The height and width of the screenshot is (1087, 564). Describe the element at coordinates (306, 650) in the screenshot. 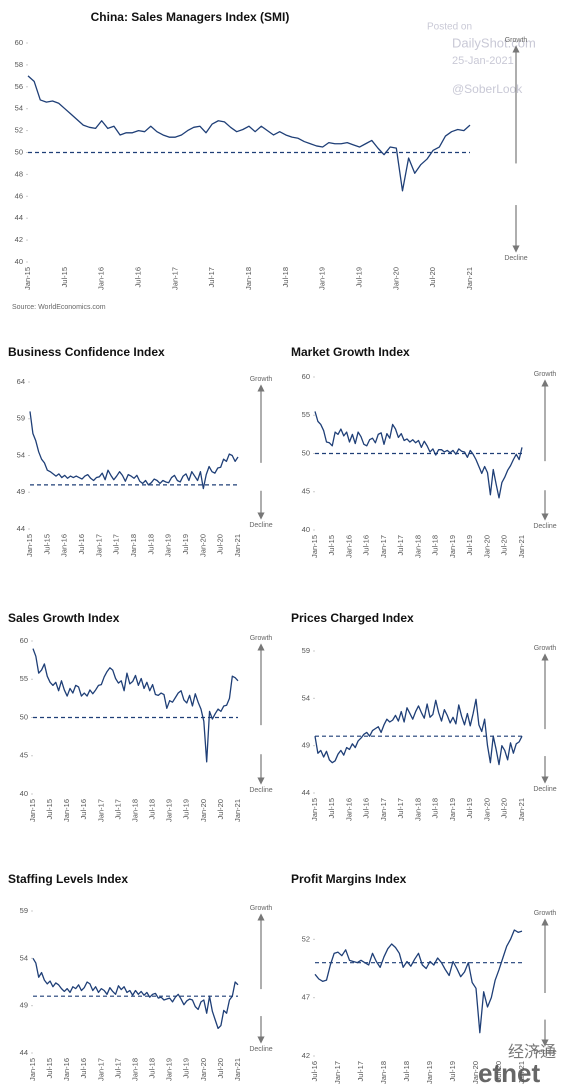

I see `y-tick-label: 59` at that location.